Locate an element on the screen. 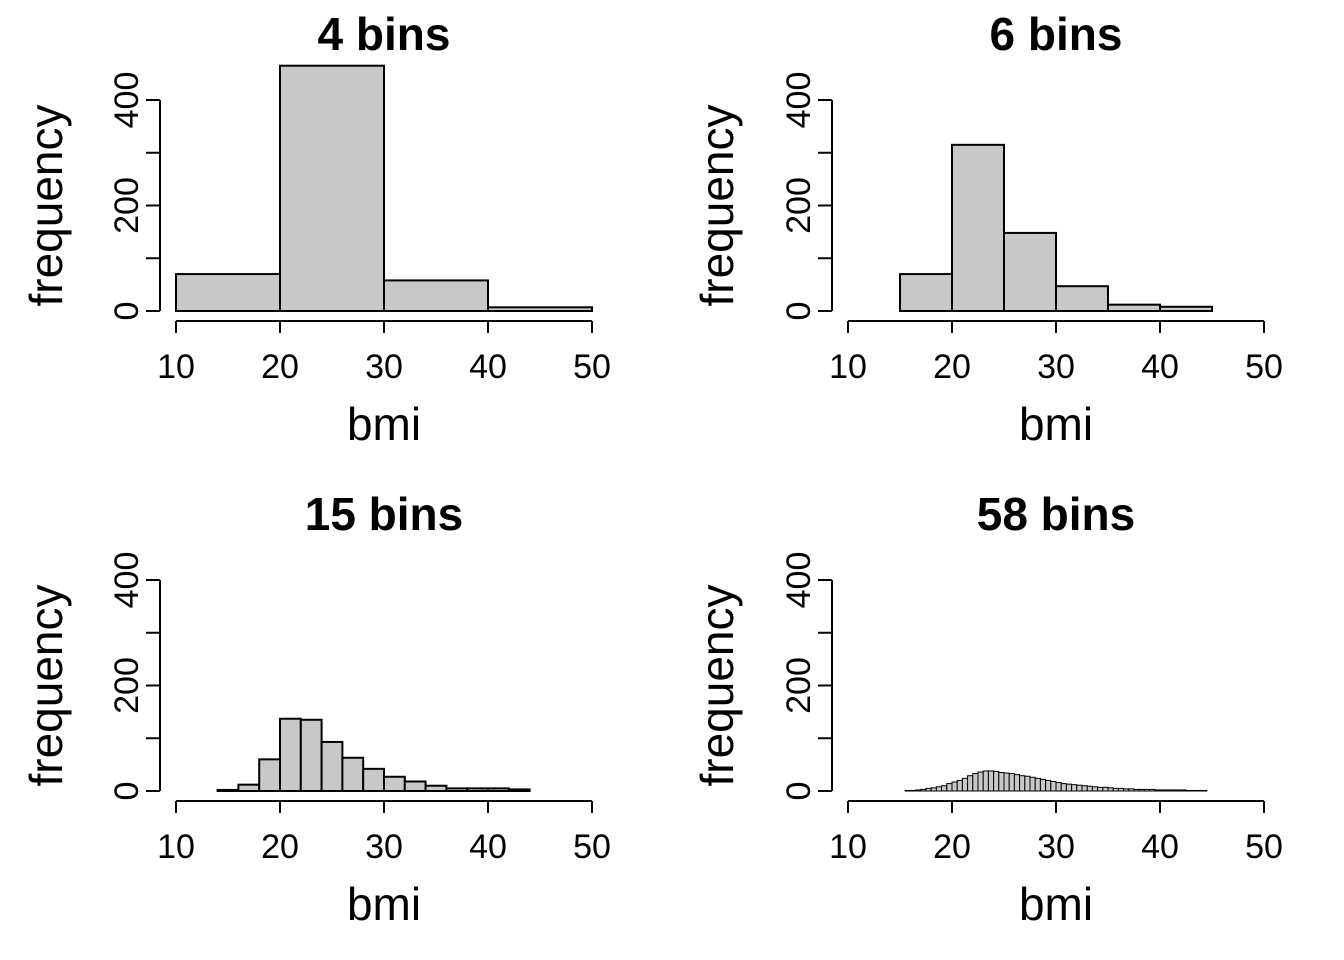  chart-title: 6 bins is located at coordinates (1056, 34).